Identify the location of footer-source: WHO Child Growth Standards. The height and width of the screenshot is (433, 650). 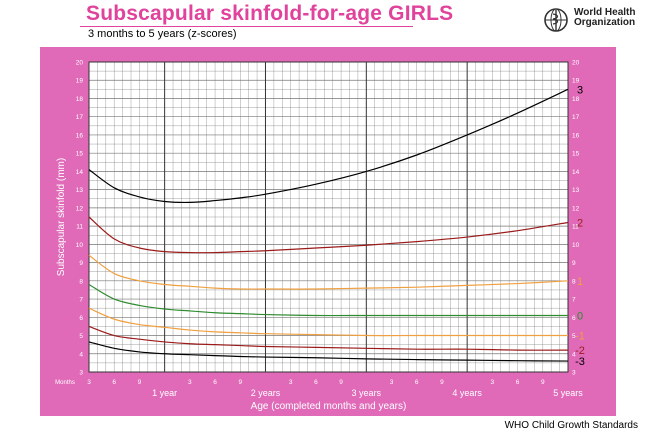
(571, 425).